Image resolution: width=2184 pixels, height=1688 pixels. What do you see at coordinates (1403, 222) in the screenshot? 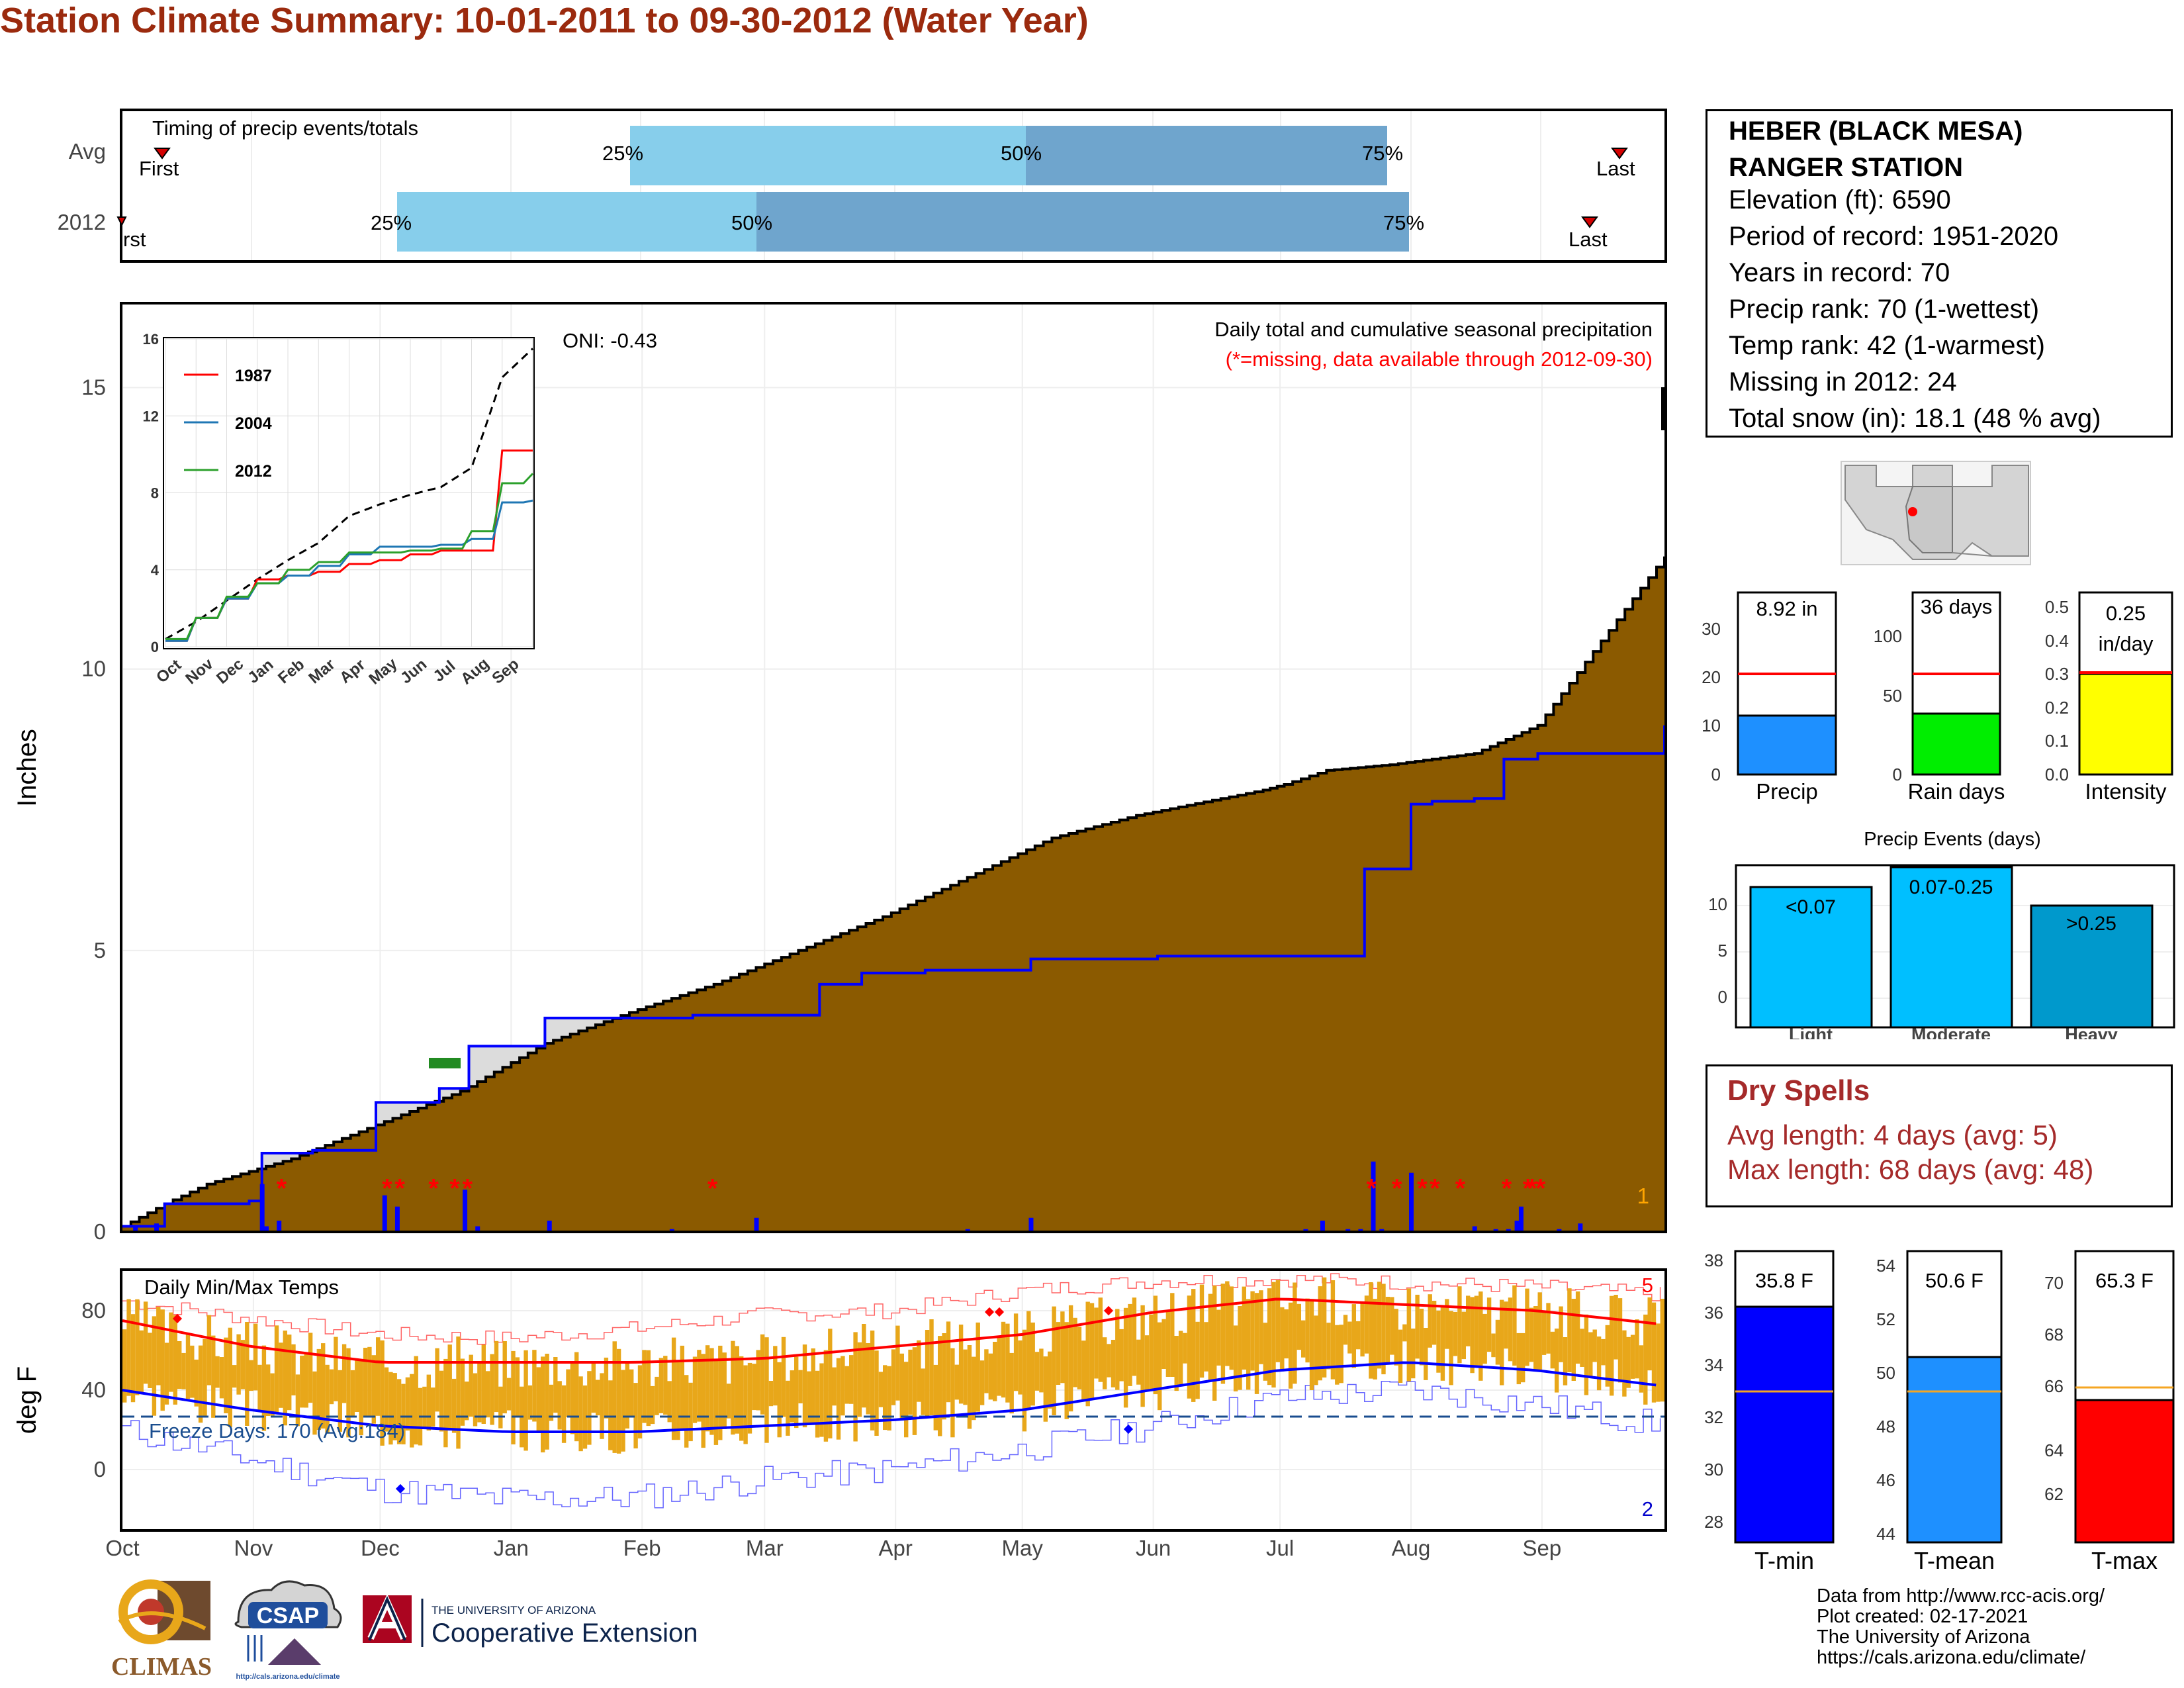
I see `y2012-p75-label: 75%` at bounding box center [1403, 222].